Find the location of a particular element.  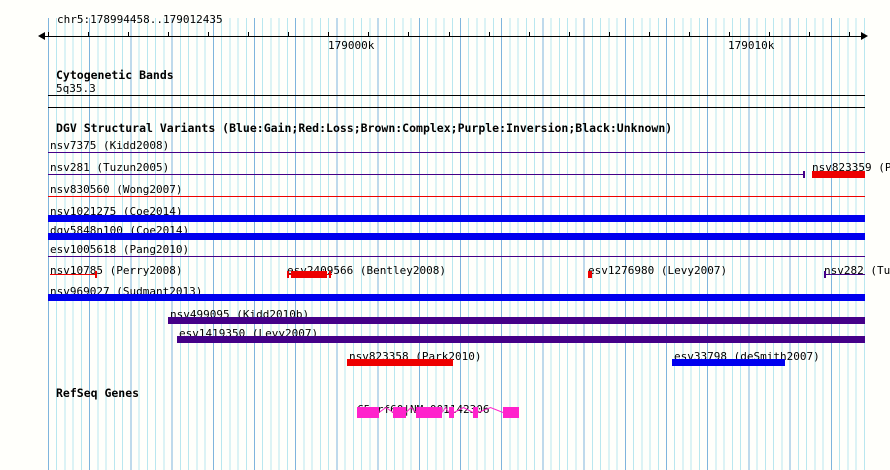

track-label-nsv969027: nsv969027 (Sudmant2013) is located at coordinates (126, 291).